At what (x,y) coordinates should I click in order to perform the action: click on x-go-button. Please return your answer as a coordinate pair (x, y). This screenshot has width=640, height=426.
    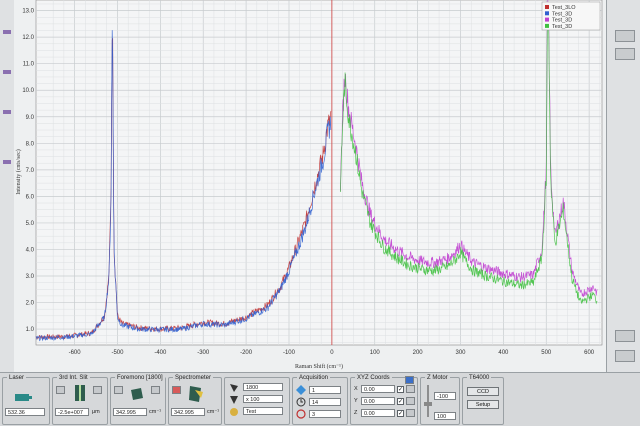
    Looking at the image, I should click on (410, 389).